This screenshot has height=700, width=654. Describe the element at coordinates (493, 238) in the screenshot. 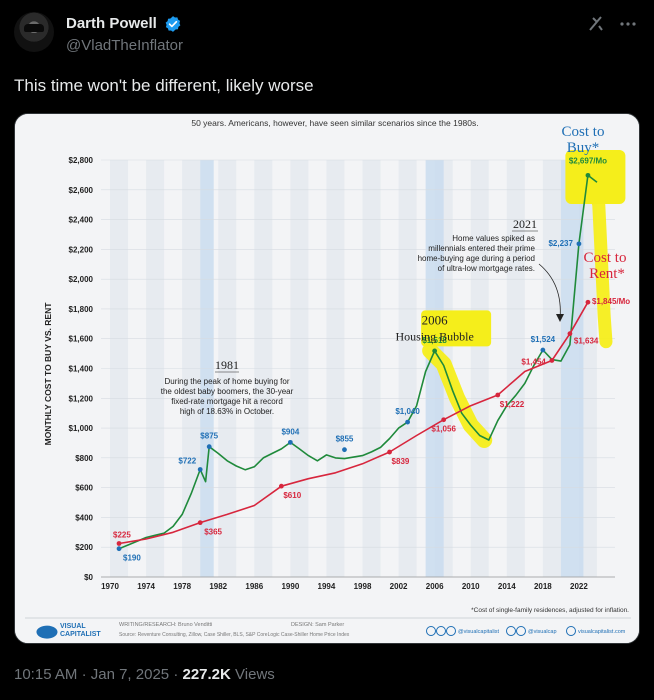

I see `annotation-2021-text: Home values spiked as` at that location.